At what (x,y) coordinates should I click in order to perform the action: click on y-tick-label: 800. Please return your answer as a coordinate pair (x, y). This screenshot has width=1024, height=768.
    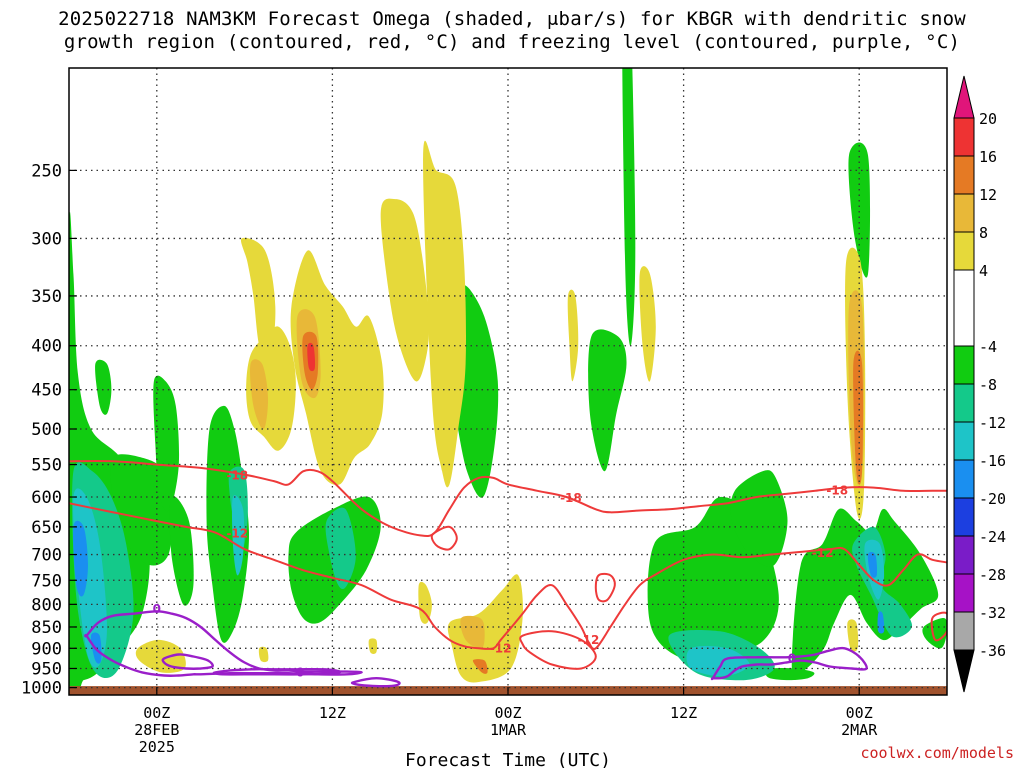
    Looking at the image, I should click on (46, 605).